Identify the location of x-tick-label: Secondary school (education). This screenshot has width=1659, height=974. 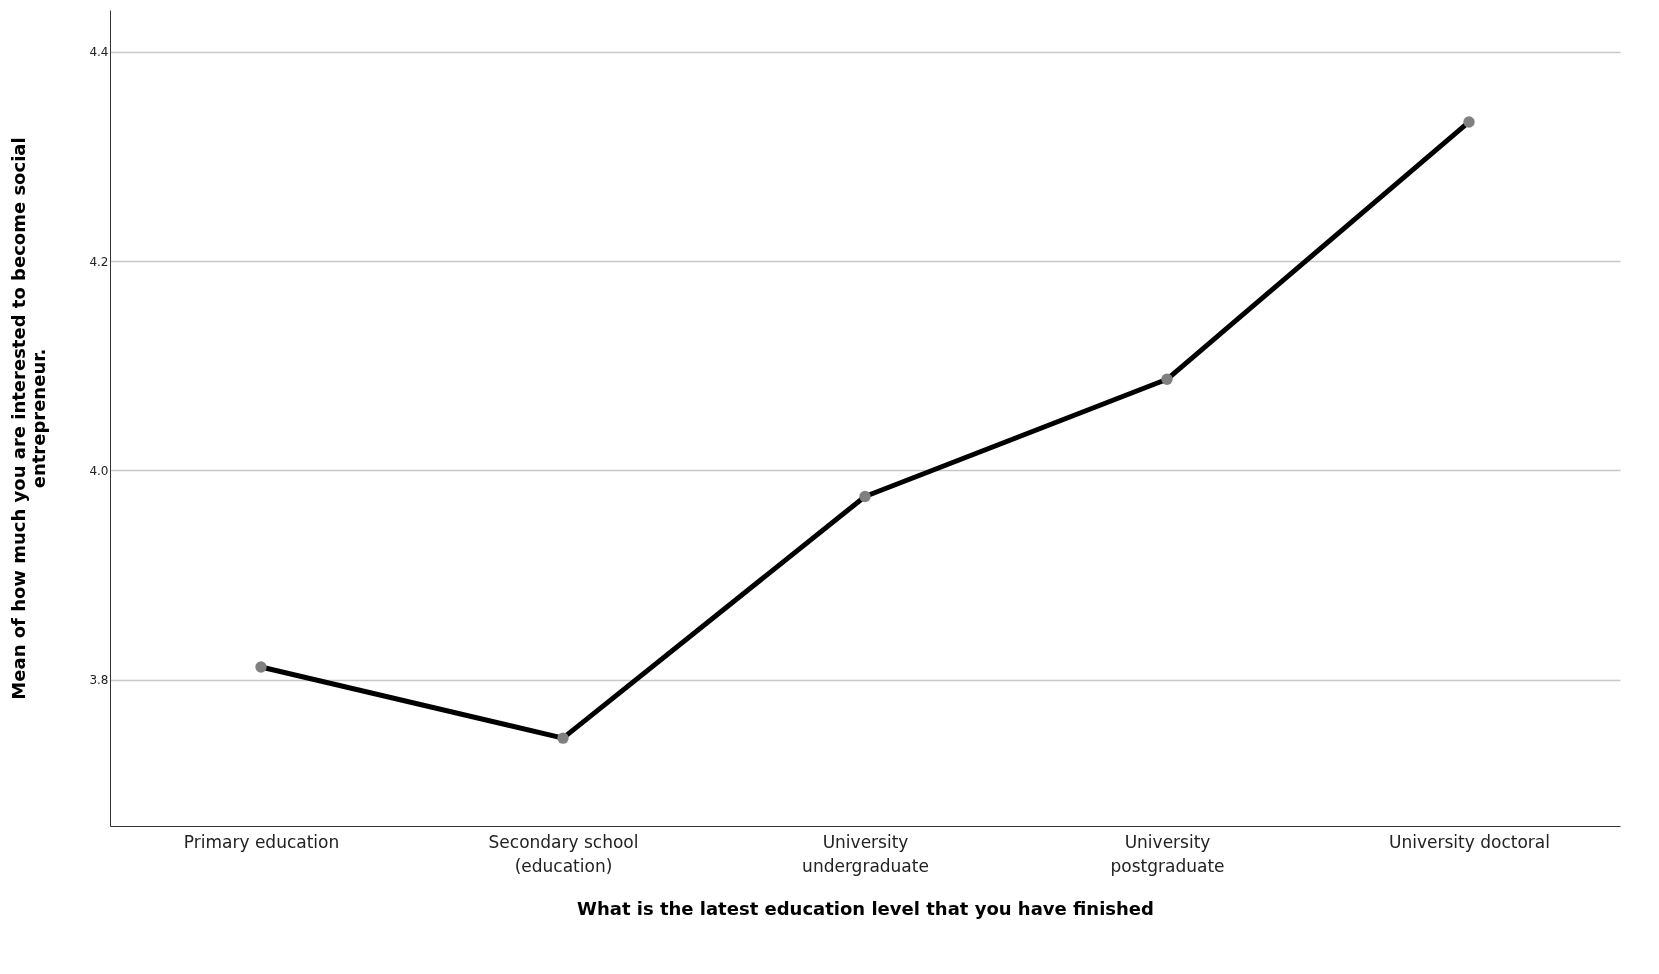
(563, 853).